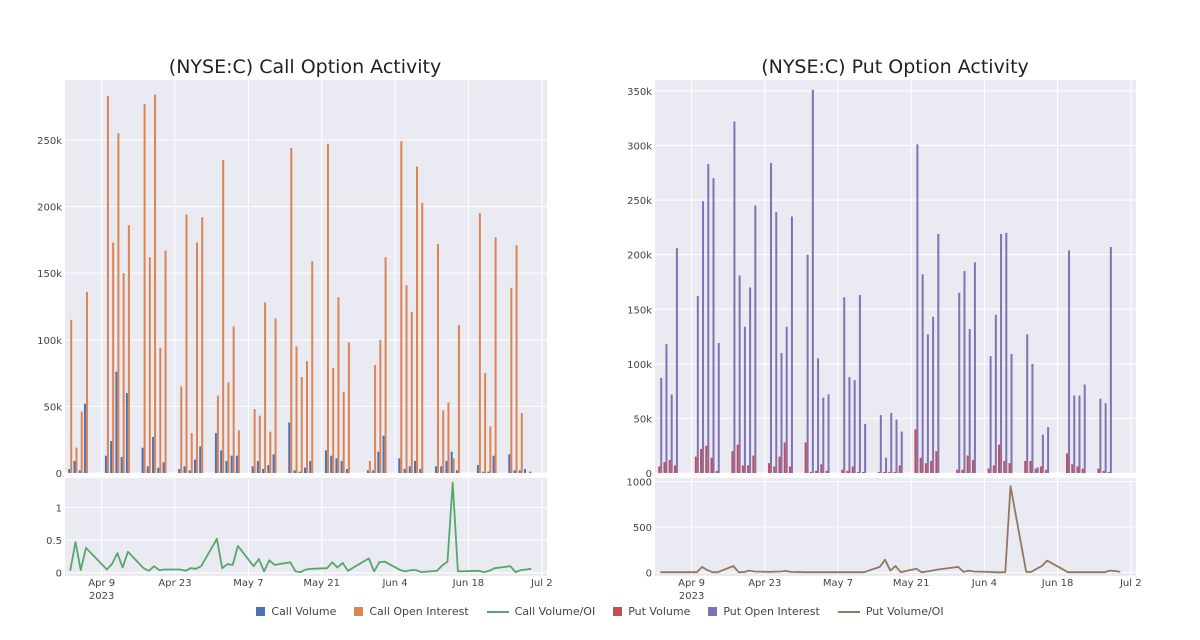  What do you see at coordinates (468, 583) in the screenshot?
I see `x-tick-label: Jun 18` at bounding box center [468, 583].